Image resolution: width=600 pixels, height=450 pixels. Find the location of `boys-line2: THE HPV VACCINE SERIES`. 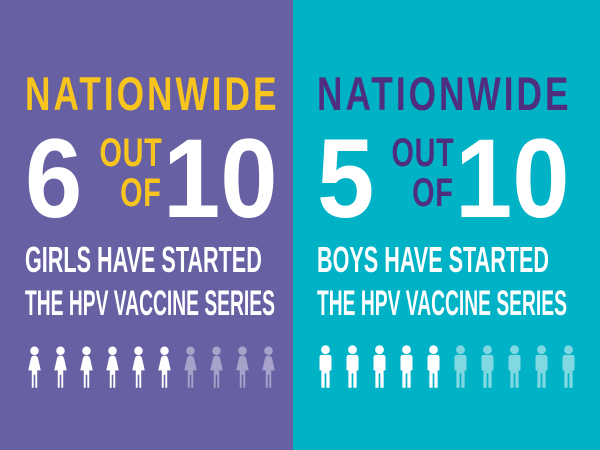

boys-line2: THE HPV VACCINE SERIES is located at coordinates (442, 303).